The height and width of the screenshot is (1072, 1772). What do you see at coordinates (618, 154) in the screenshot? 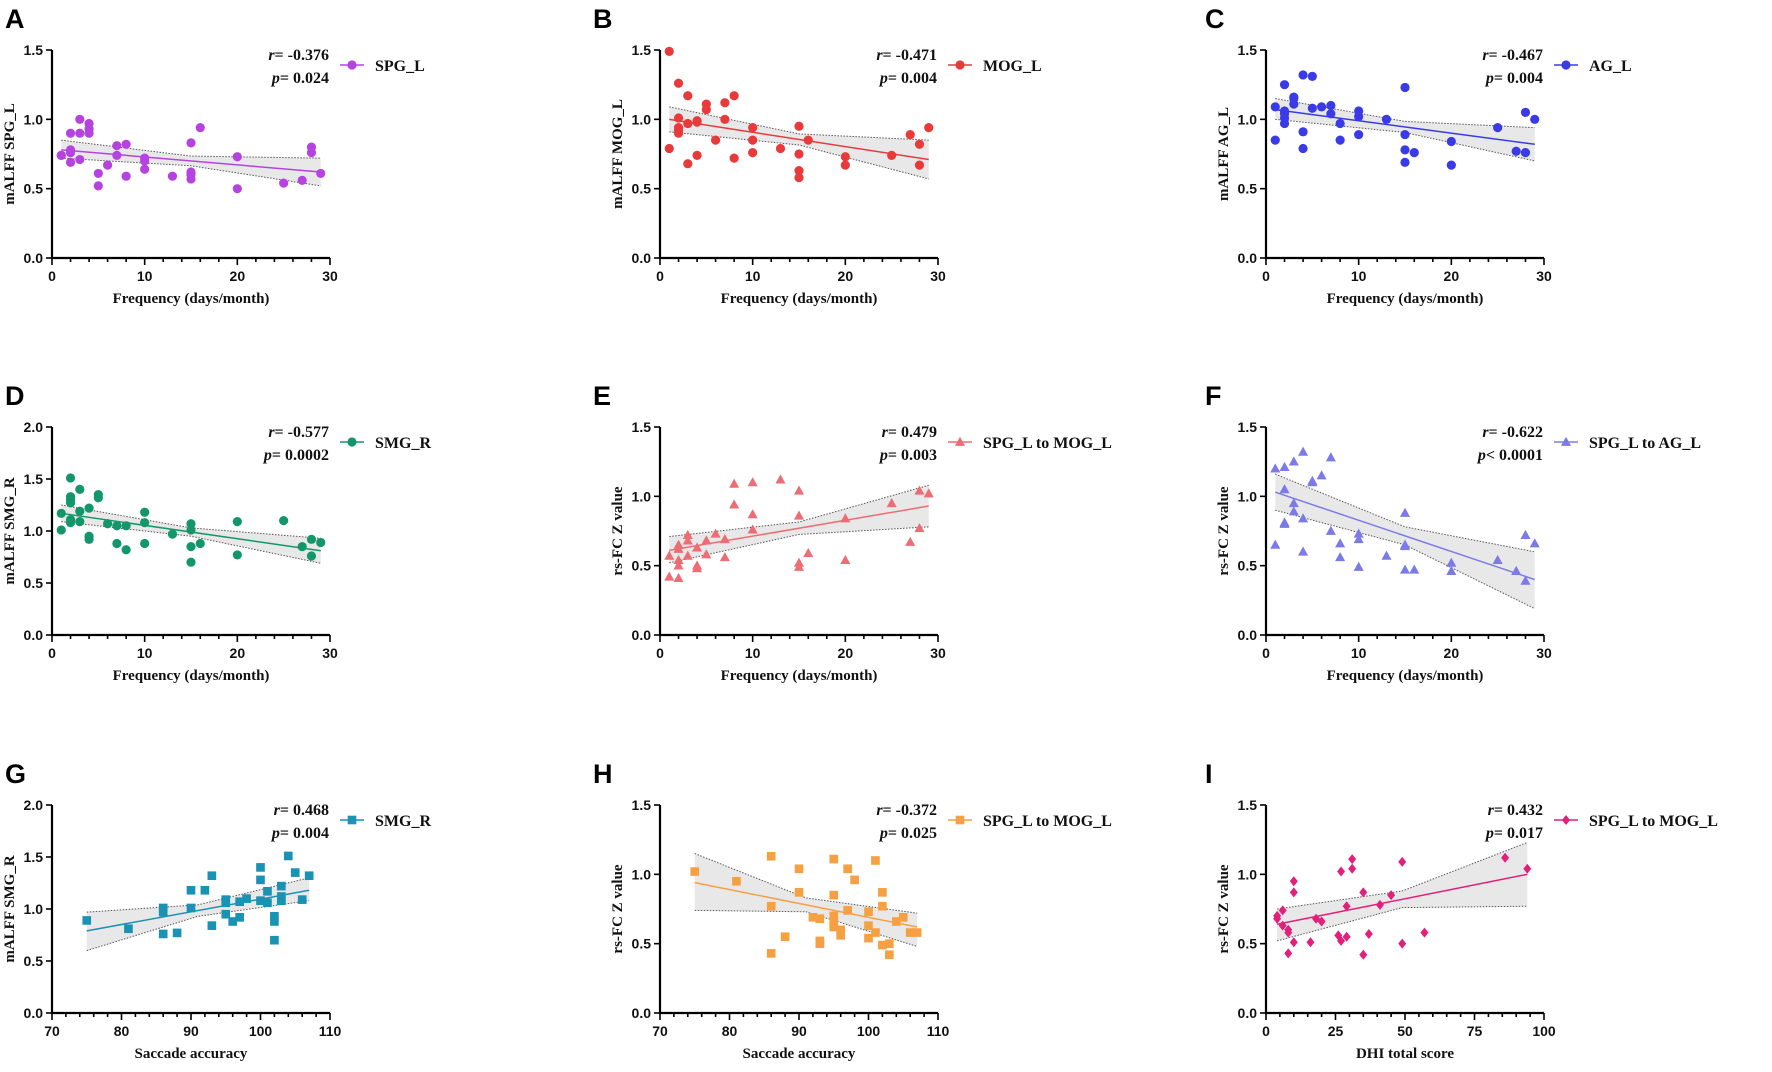
I see `y-axis-title: mALFF MOG_L` at bounding box center [618, 154].